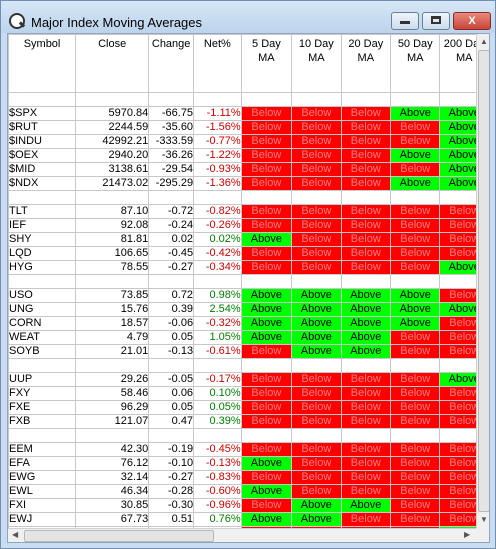 The height and width of the screenshot is (549, 496). Describe the element at coordinates (15, 534) in the screenshot. I see `scroll-left-icon: ◀` at that location.